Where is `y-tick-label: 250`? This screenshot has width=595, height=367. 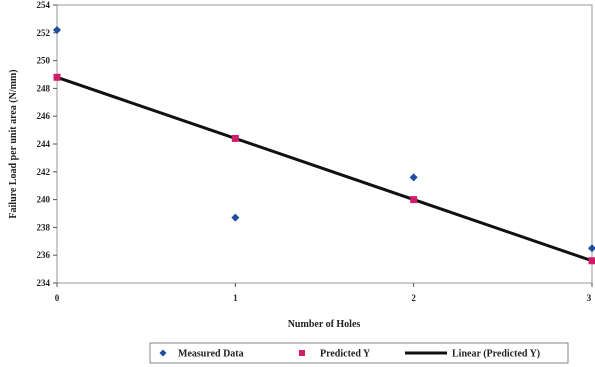 y-tick-label: 250 is located at coordinates (44, 61).